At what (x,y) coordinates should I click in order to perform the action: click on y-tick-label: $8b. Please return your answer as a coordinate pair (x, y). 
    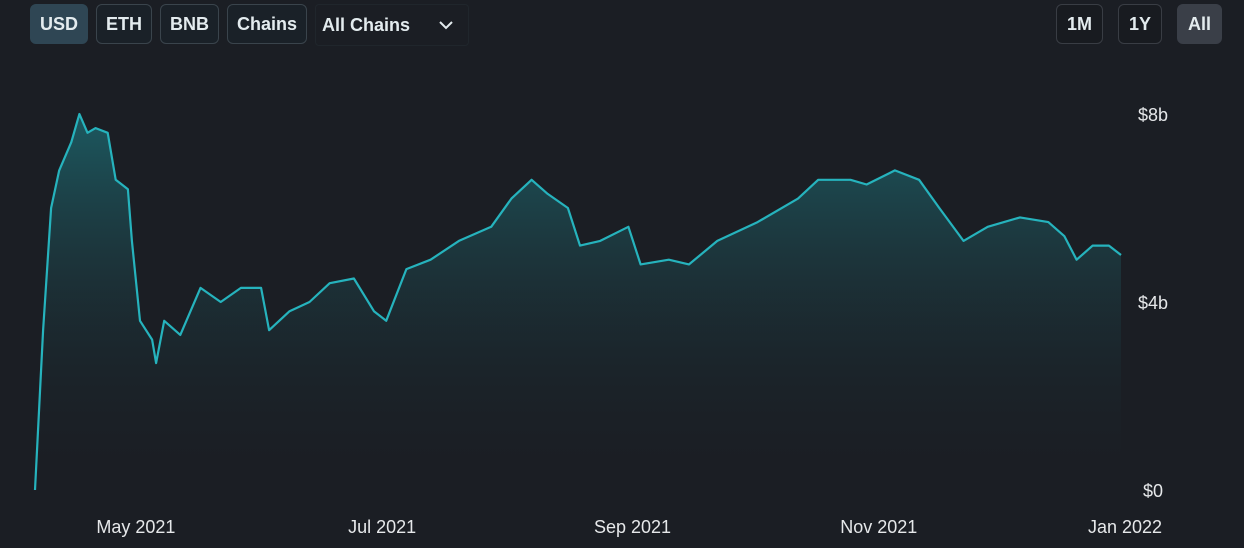
    Looking at the image, I should click on (1153, 115).